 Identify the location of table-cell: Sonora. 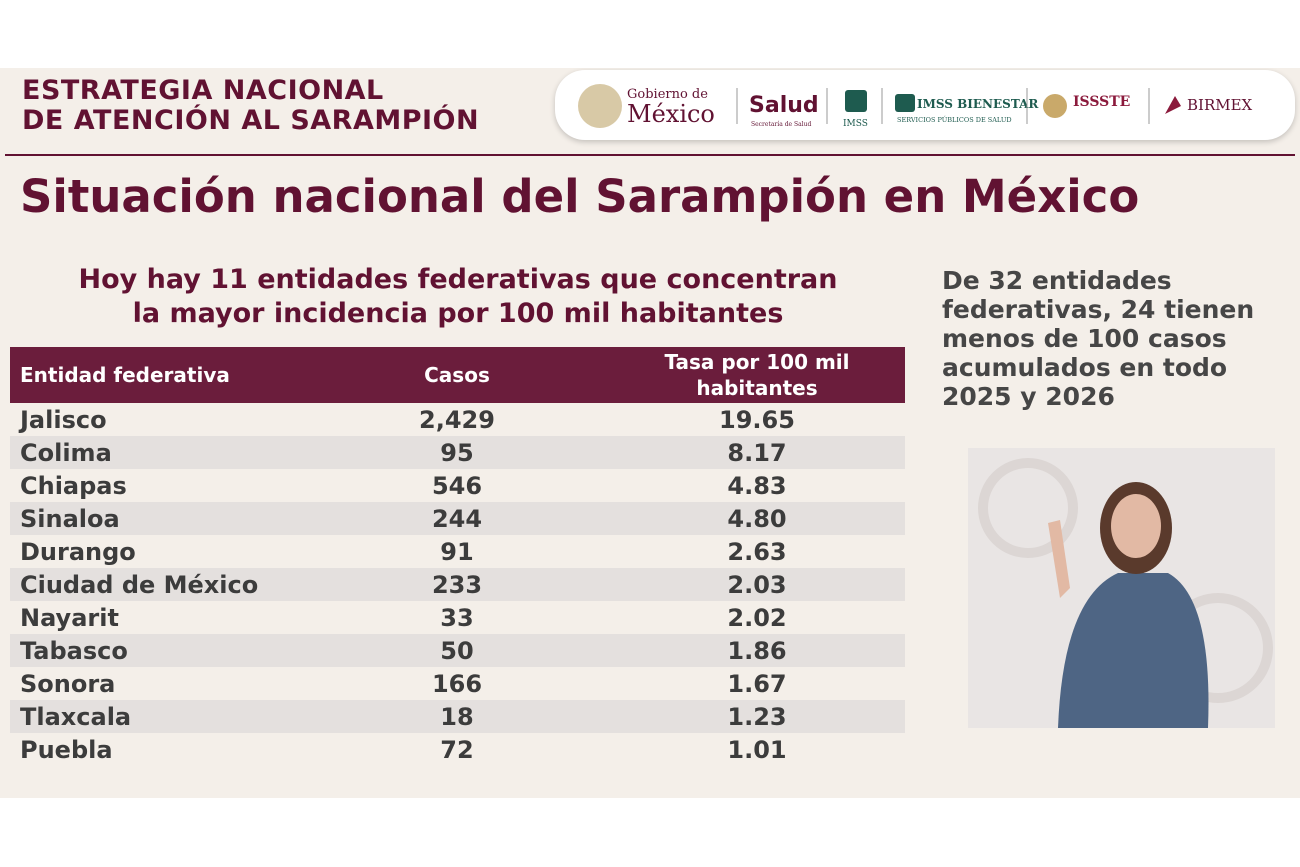
(68, 683).